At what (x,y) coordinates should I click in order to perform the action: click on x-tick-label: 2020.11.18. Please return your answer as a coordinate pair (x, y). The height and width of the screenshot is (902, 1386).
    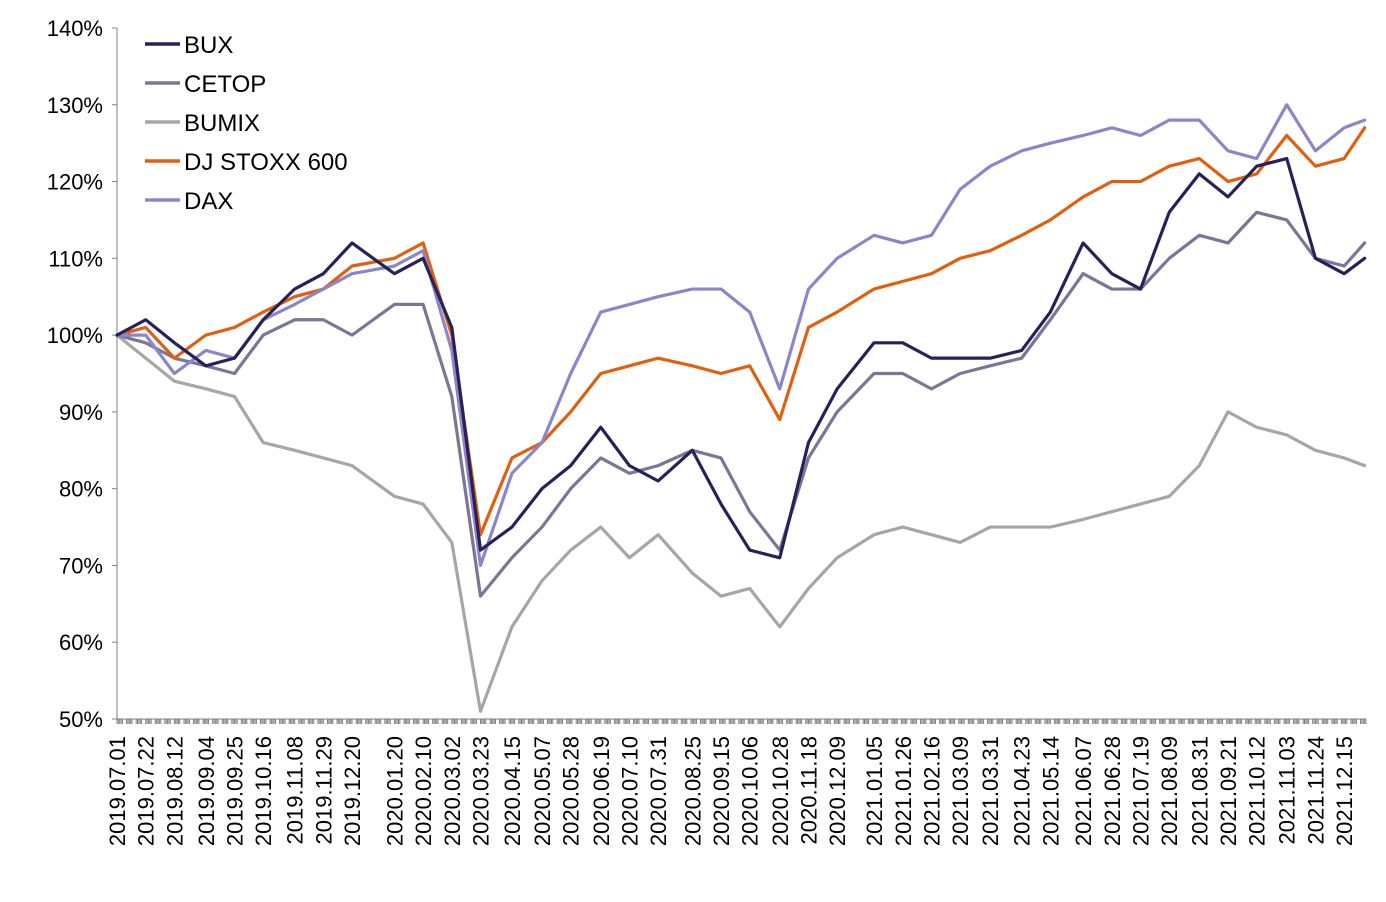
    Looking at the image, I should click on (808, 790).